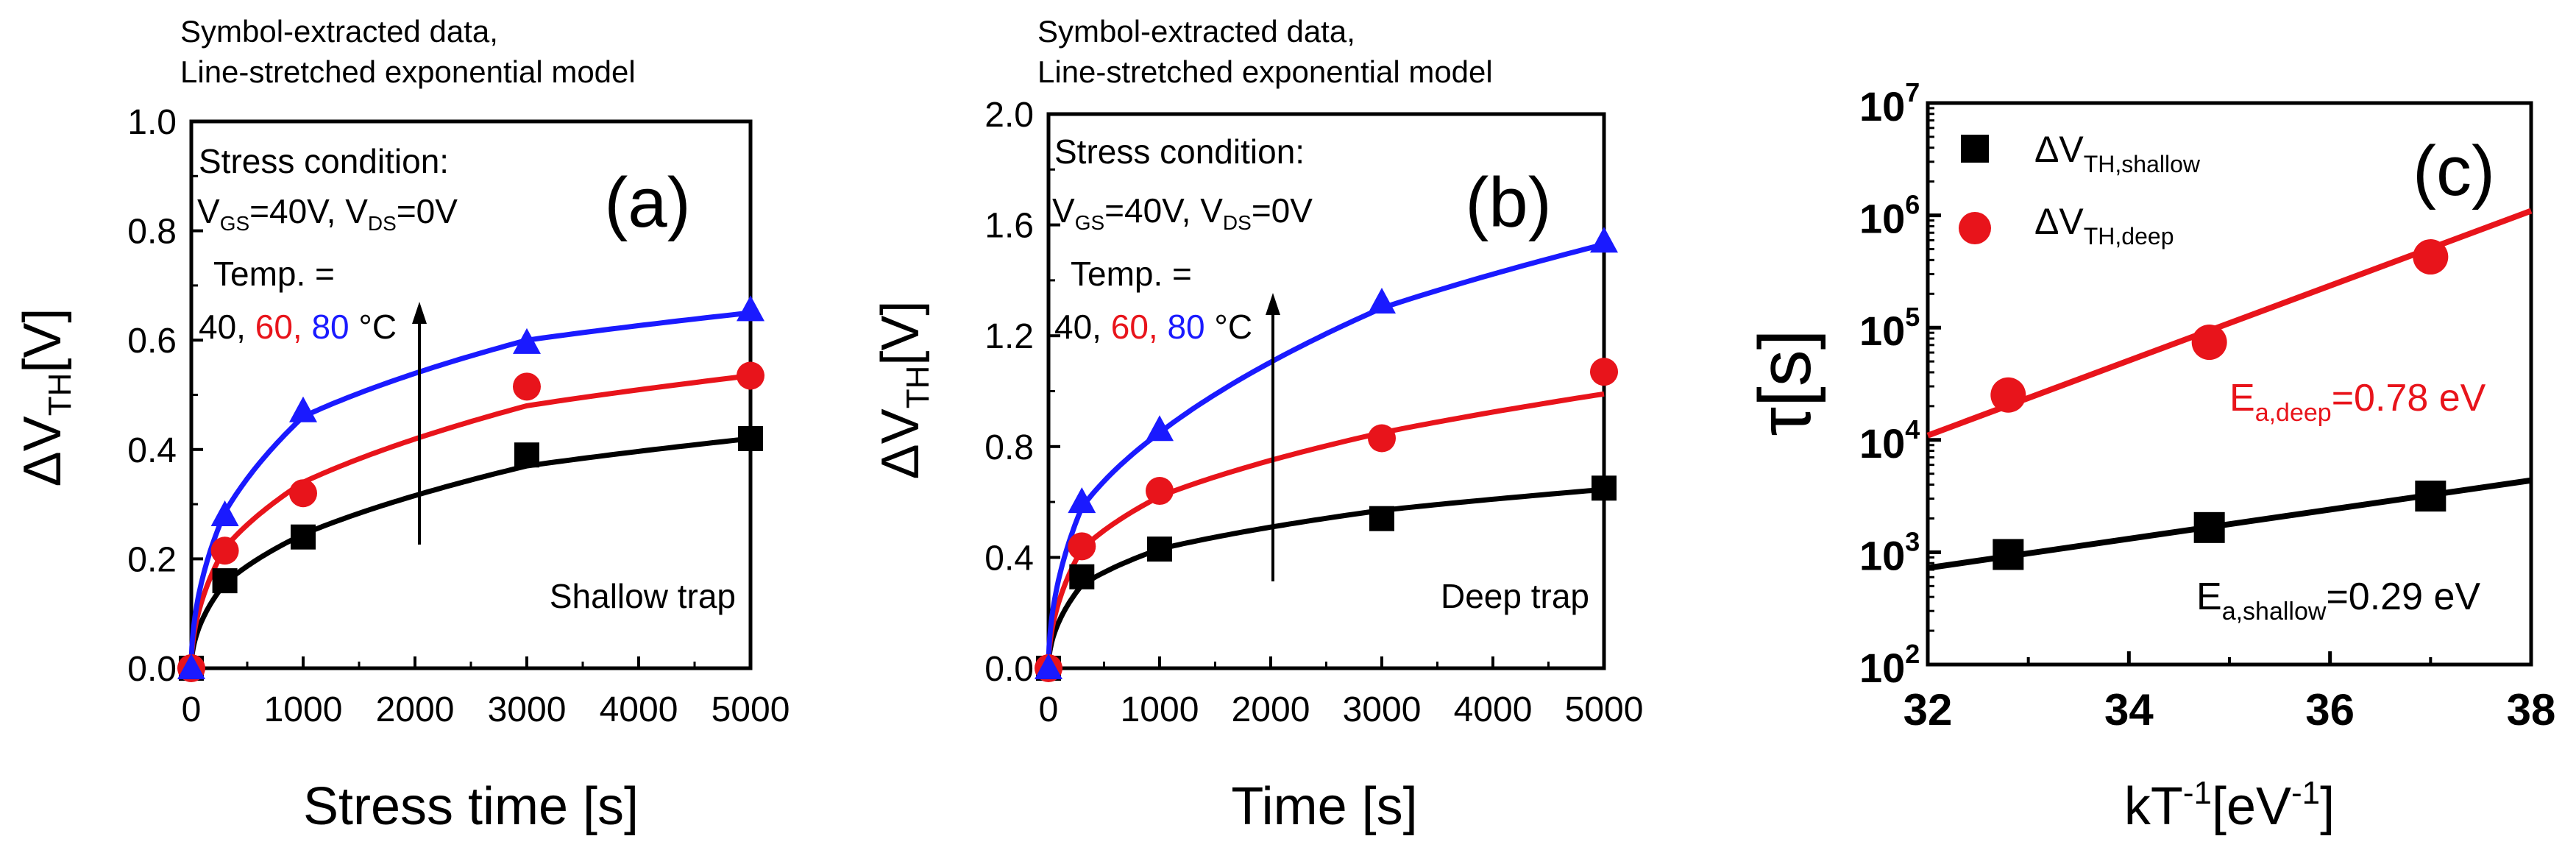  What do you see at coordinates (1889, 665) in the screenshot?
I see `panel-c-ytick-label: 10²` at bounding box center [1889, 665].